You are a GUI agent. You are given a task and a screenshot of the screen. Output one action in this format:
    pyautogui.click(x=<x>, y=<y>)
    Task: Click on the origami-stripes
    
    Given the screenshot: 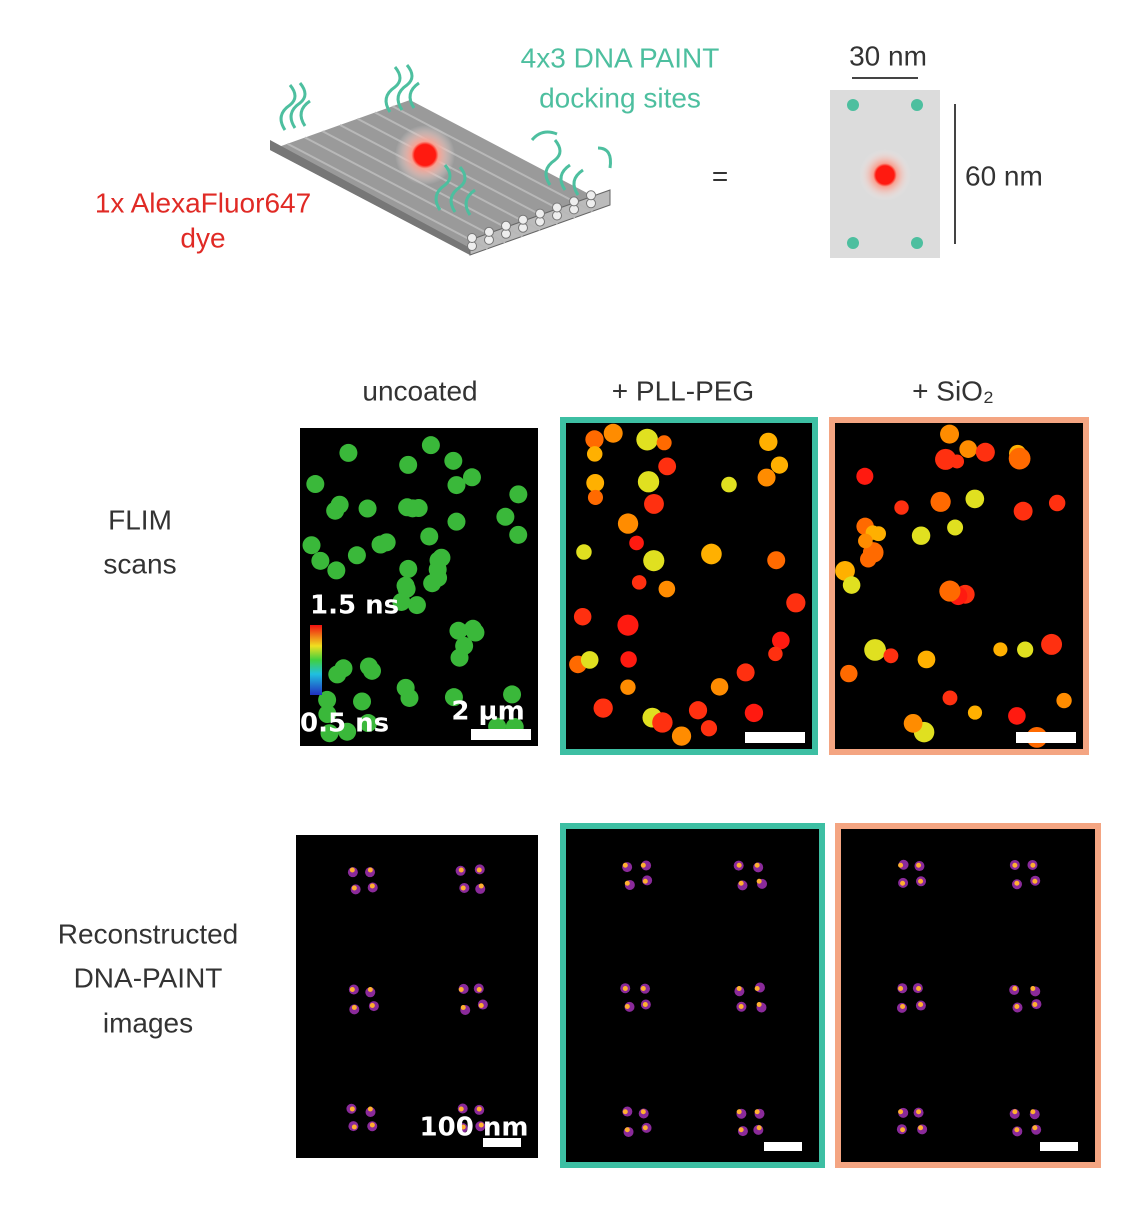 What is the action you would take?
    pyautogui.click(x=441, y=178)
    